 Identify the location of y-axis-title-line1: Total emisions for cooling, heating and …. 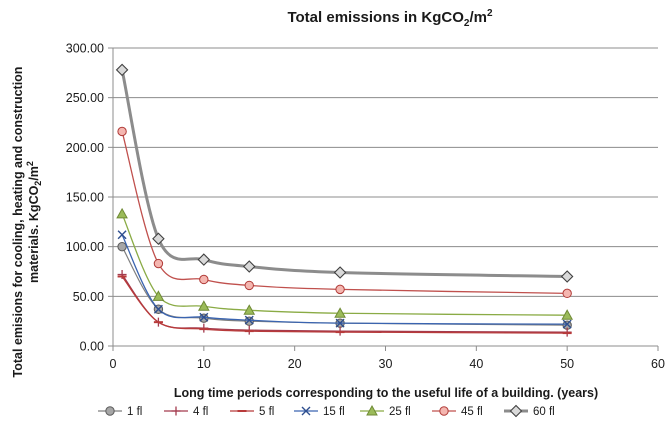
(18, 222).